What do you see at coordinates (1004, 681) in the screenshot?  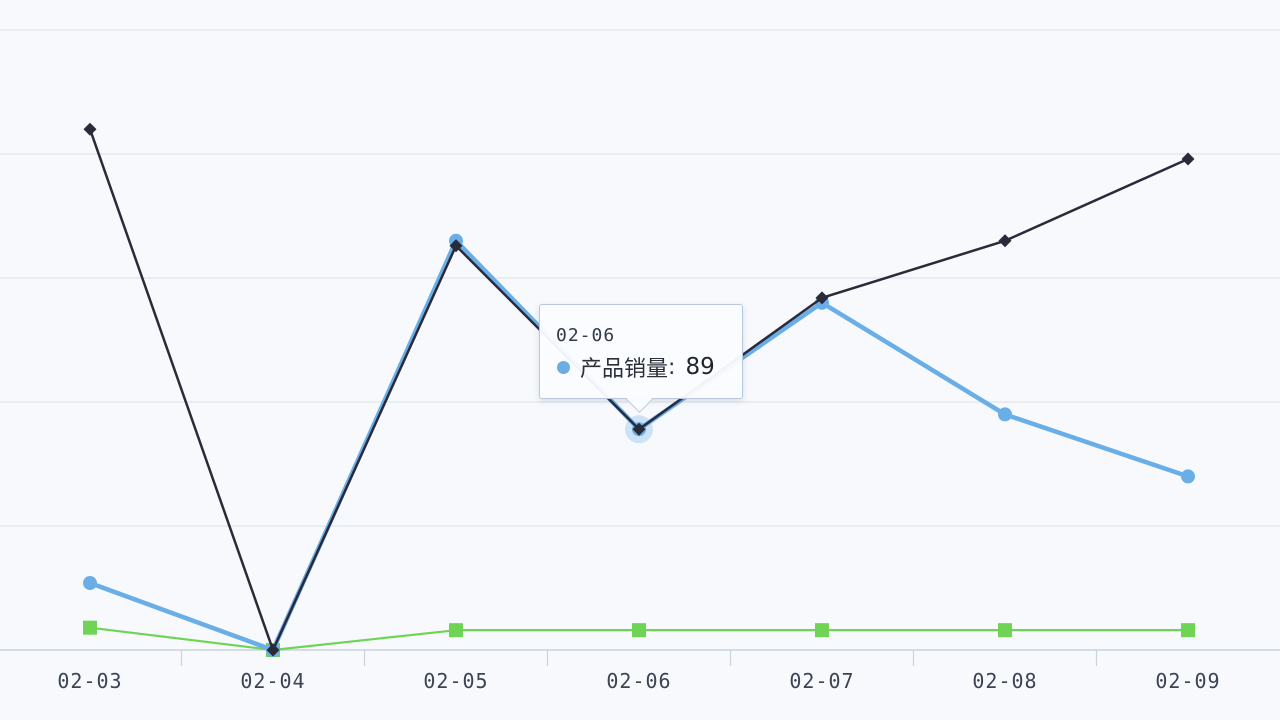 I see `x-tick-label: 02-08` at bounding box center [1004, 681].